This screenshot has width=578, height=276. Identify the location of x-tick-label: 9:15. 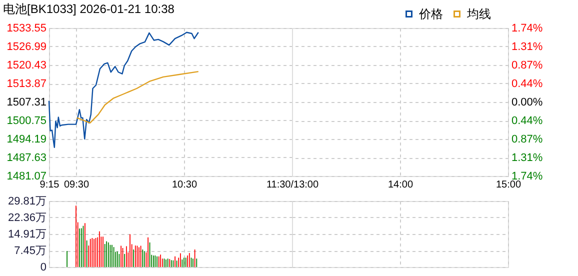
(50, 185).